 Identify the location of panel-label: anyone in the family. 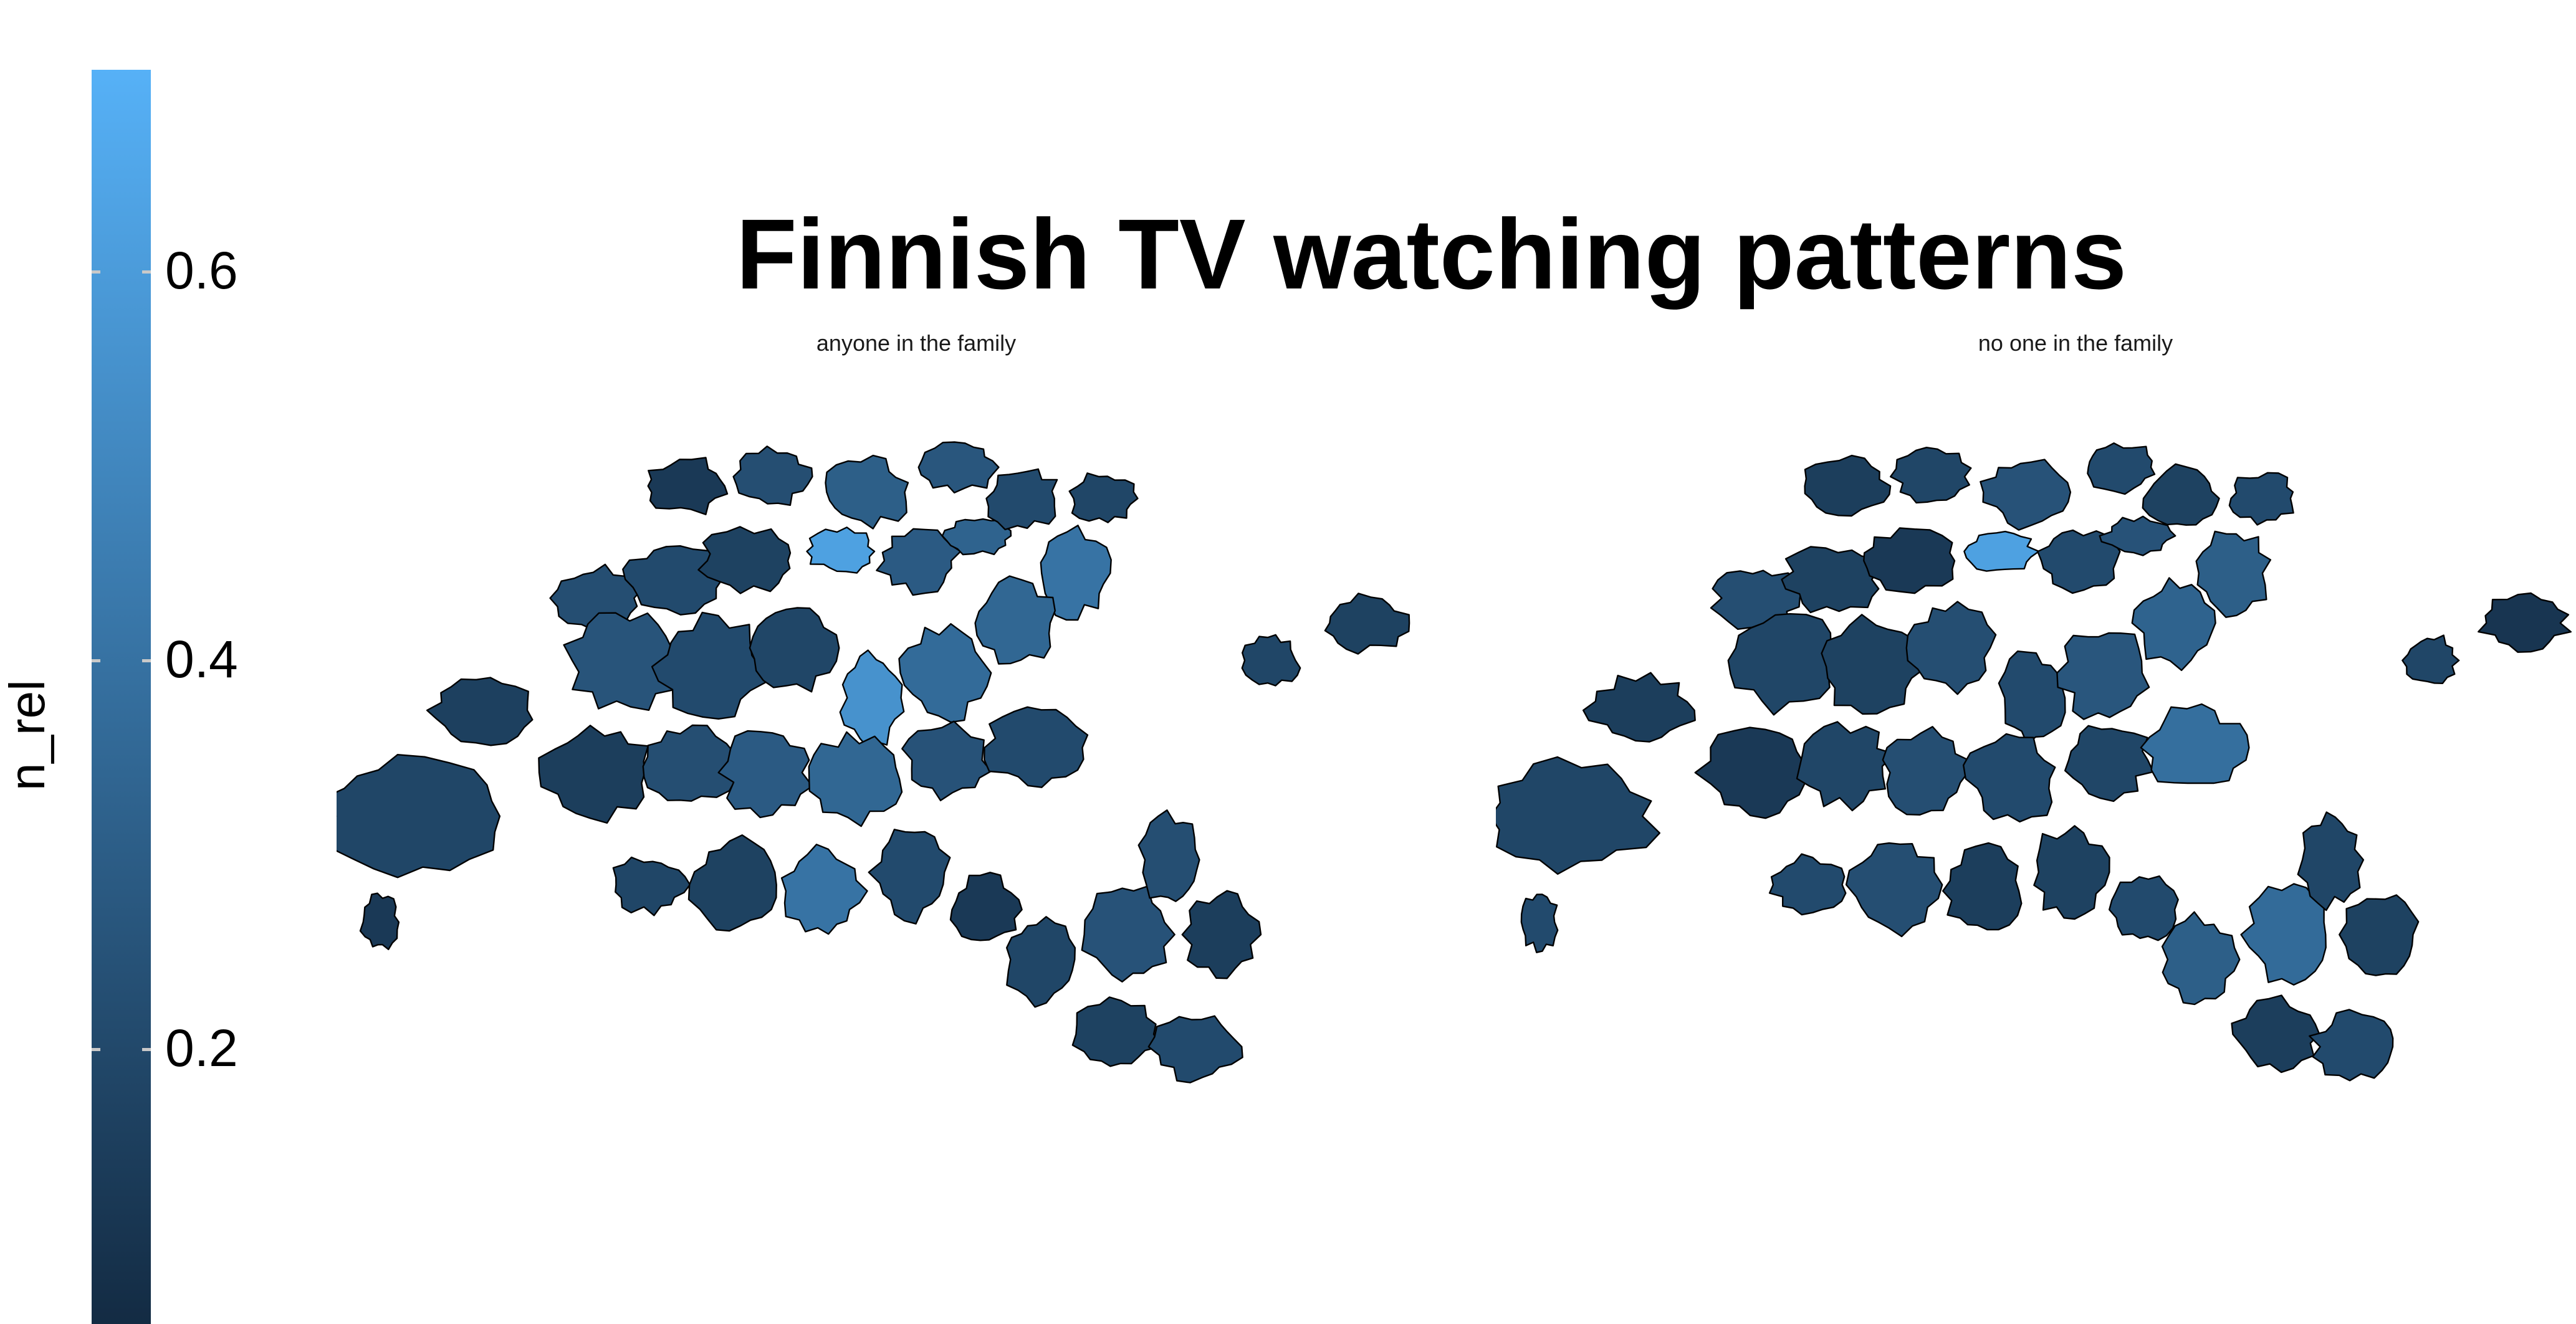
(916, 343).